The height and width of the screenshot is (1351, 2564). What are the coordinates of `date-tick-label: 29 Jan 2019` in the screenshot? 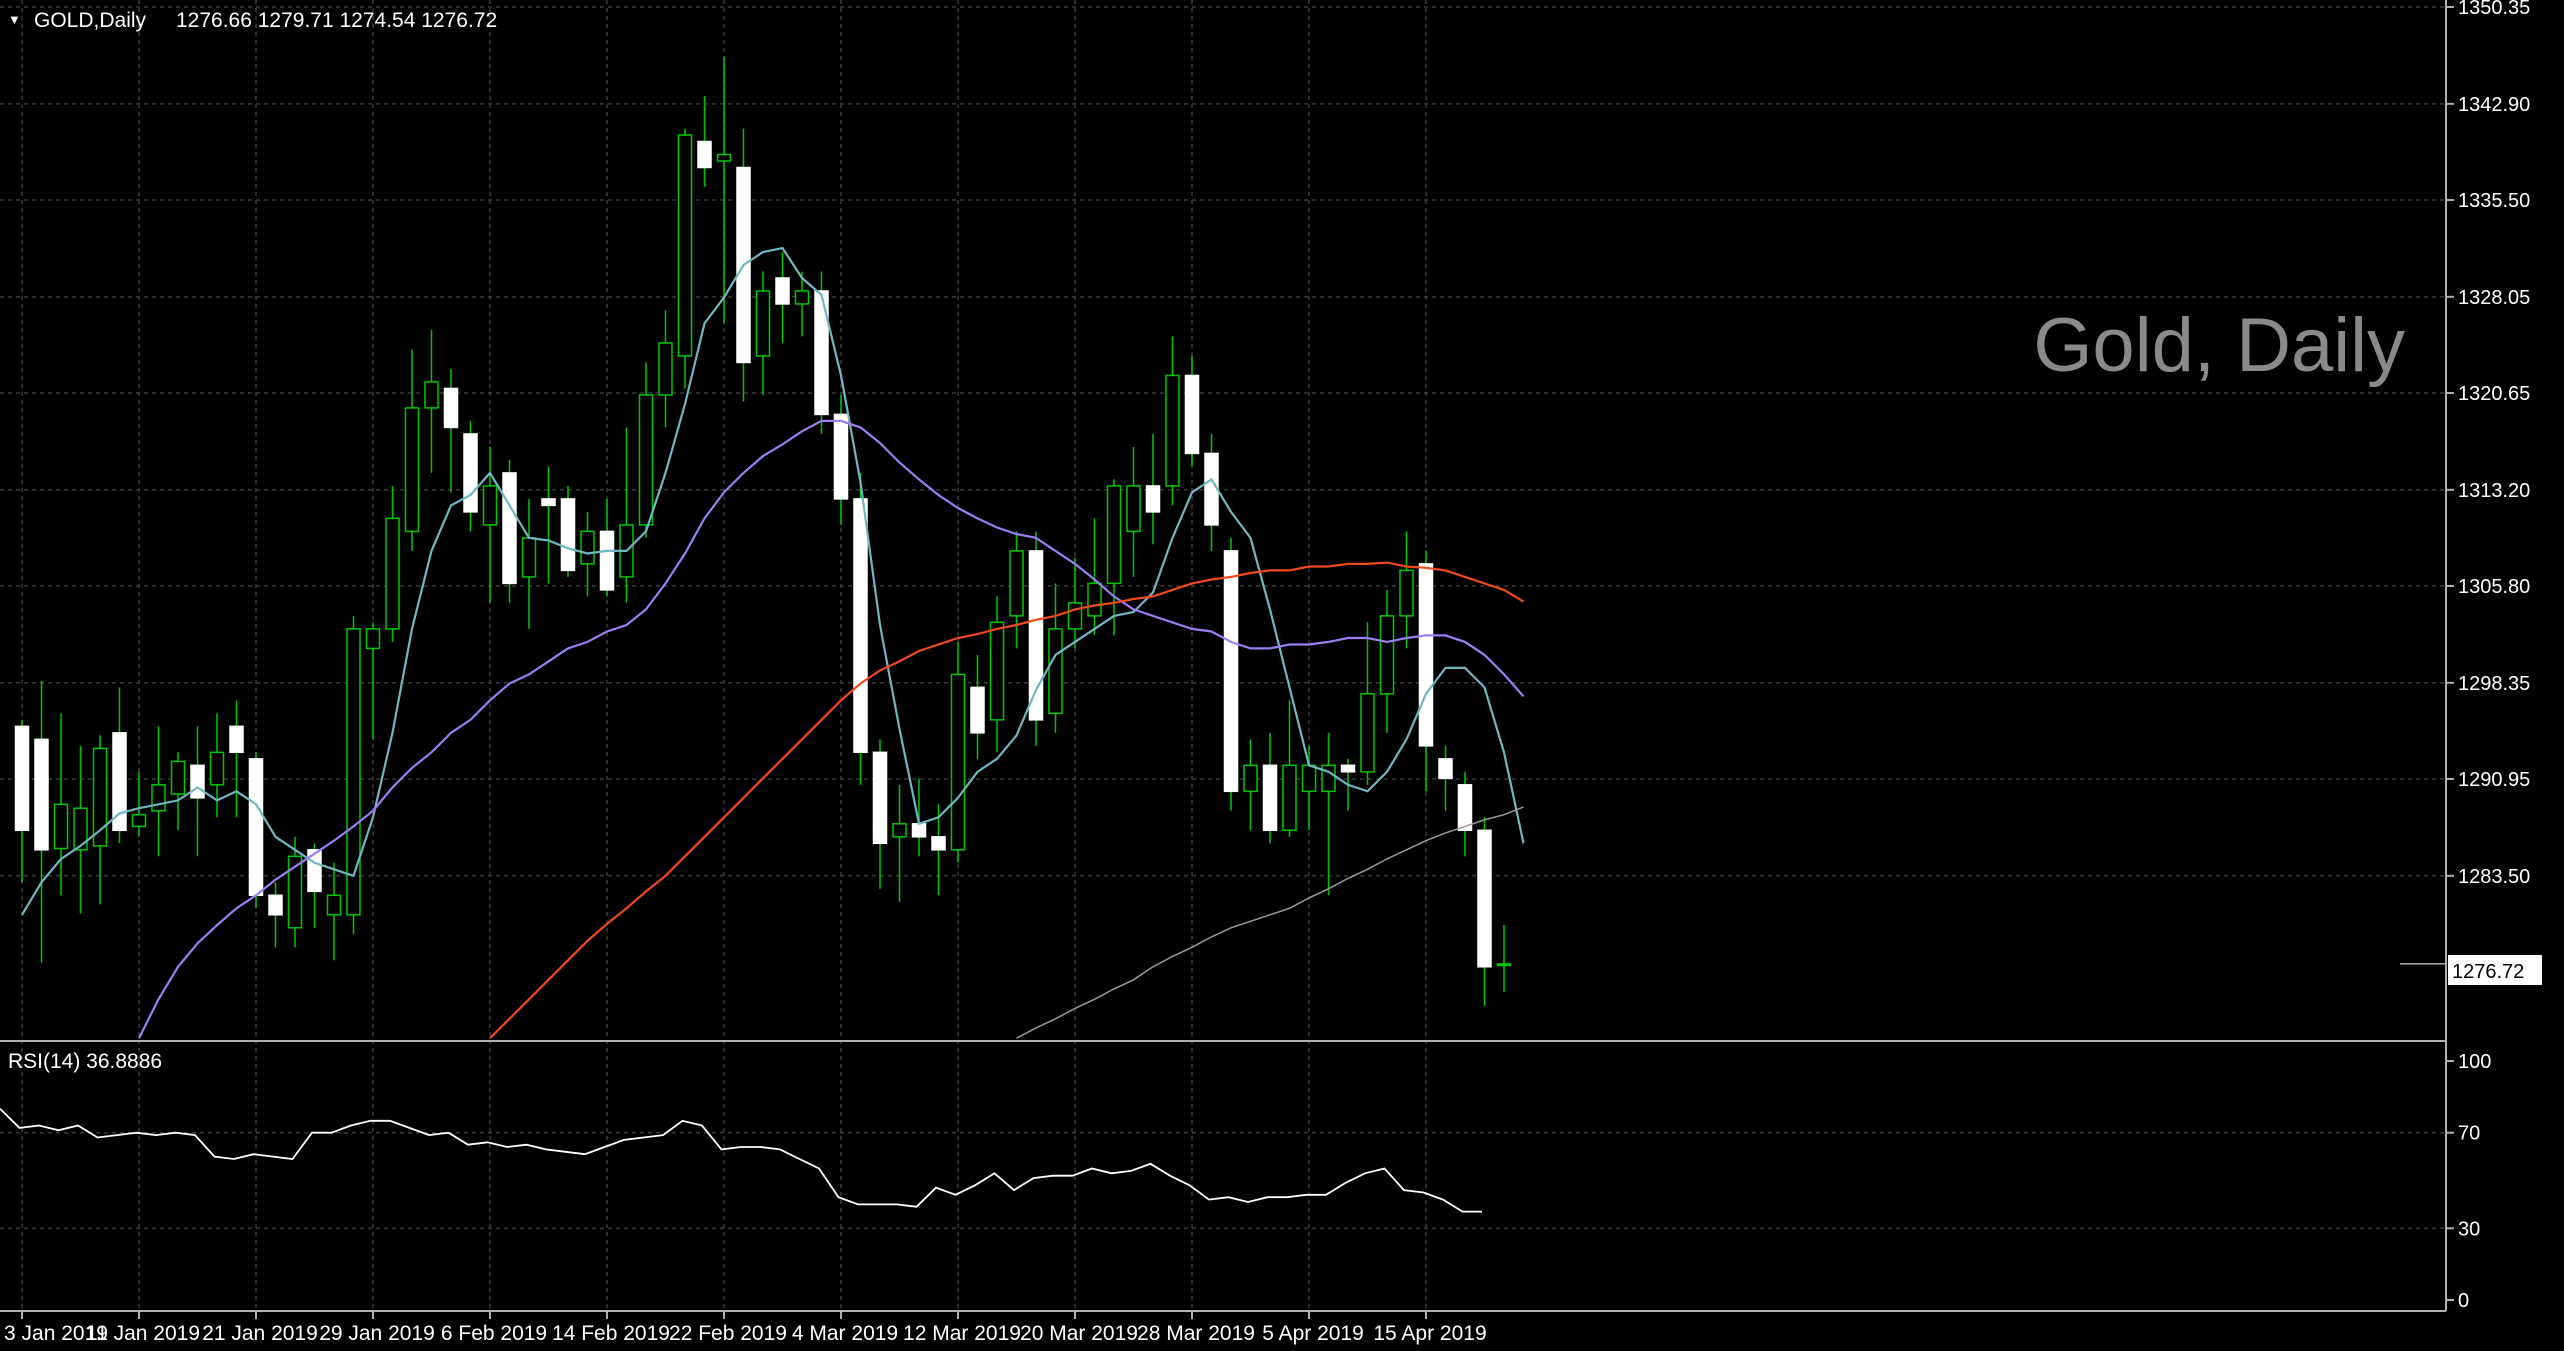 It's located at (377, 1333).